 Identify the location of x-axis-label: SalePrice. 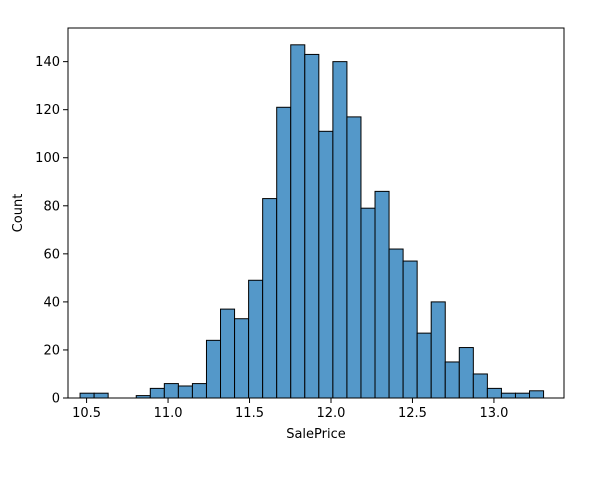
(316, 434).